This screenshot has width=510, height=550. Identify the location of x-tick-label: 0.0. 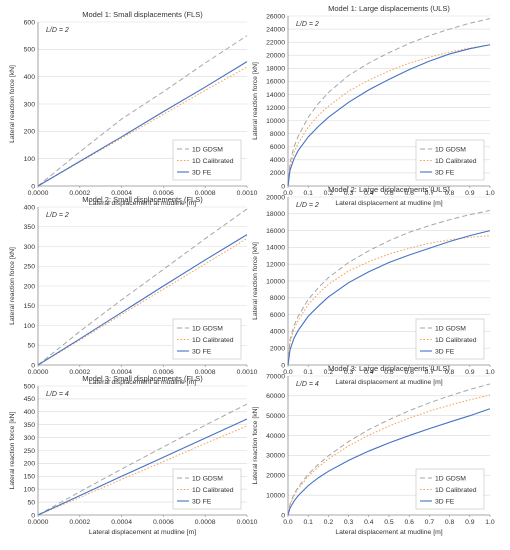
(288, 193).